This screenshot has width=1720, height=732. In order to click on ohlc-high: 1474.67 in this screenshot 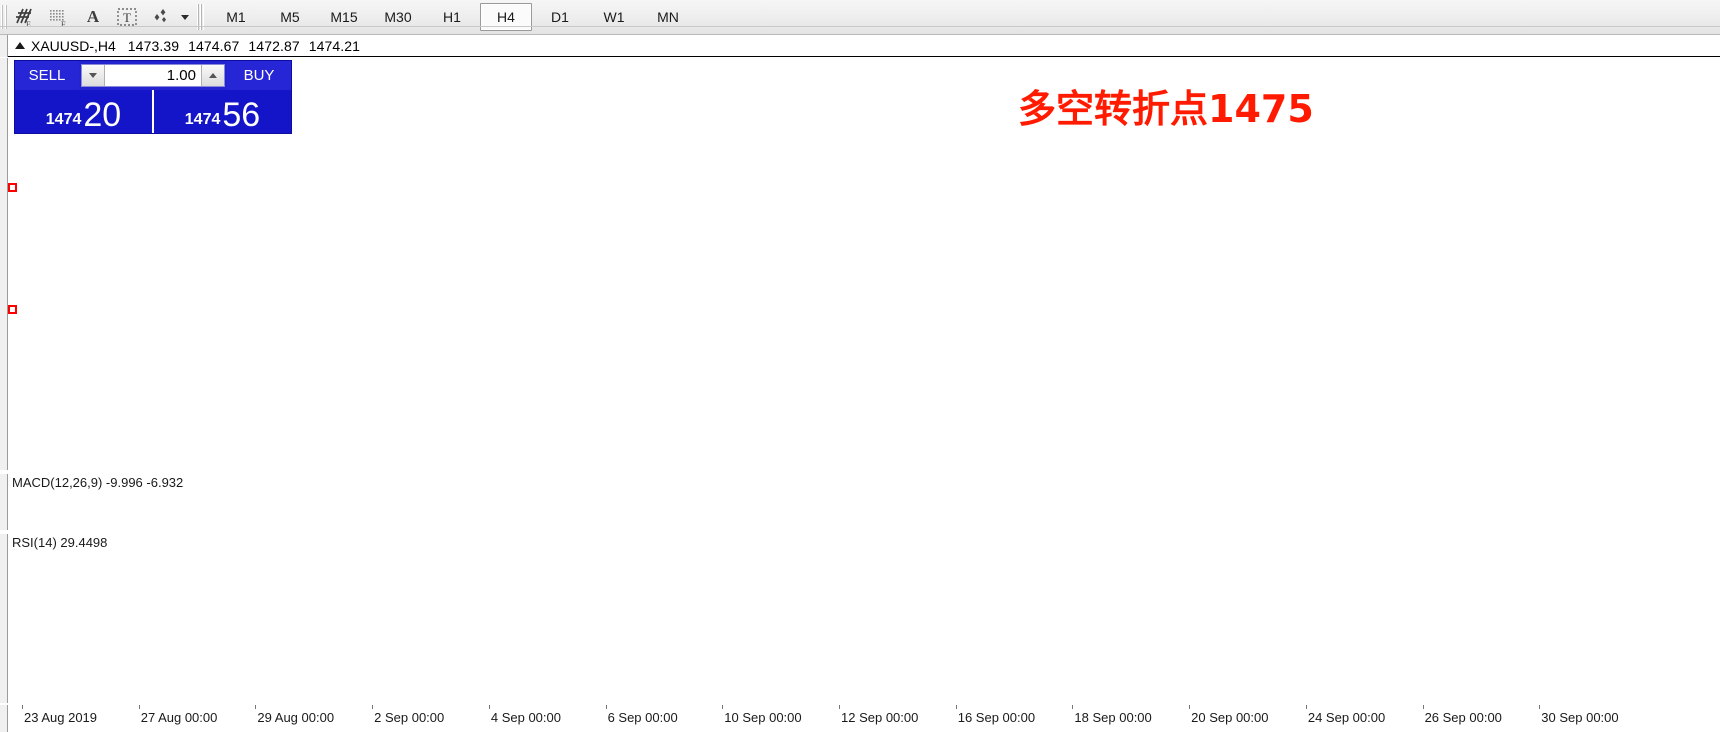, I will do `click(214, 45)`.